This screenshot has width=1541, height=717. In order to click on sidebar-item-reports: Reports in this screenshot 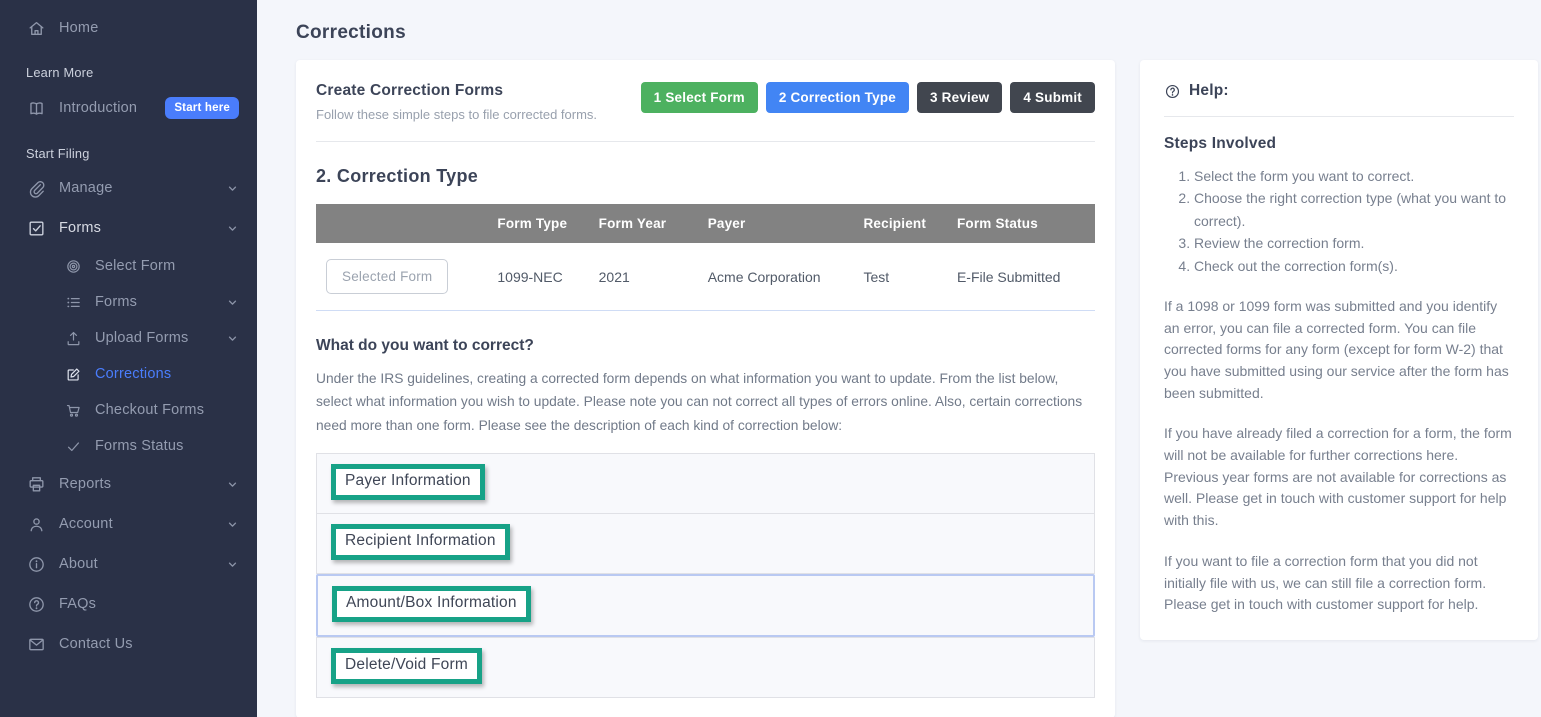, I will do `click(128, 484)`.